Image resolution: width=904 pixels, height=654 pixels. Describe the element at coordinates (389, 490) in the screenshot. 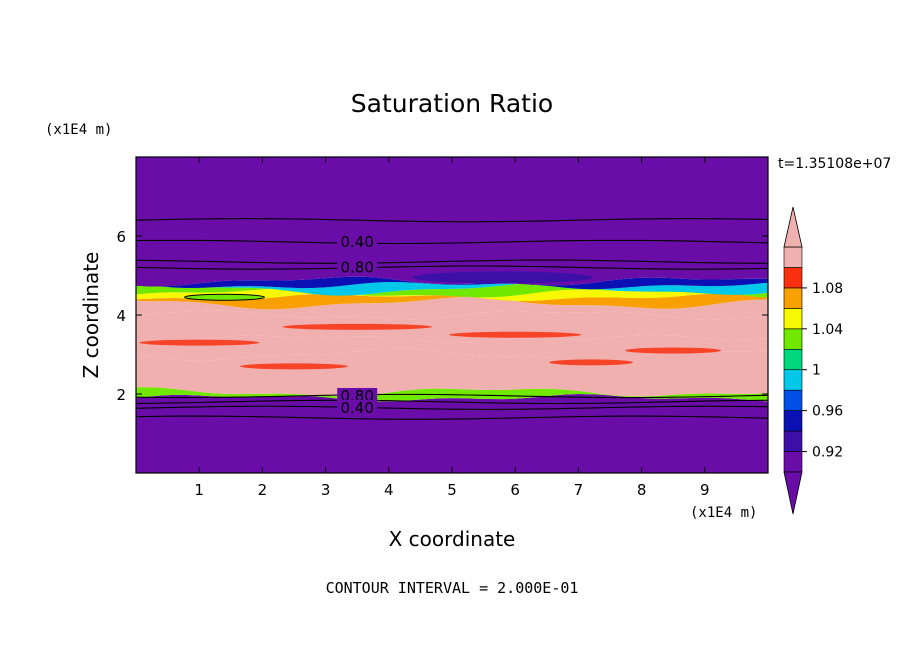

I see `x-tick-label-4: 4` at that location.